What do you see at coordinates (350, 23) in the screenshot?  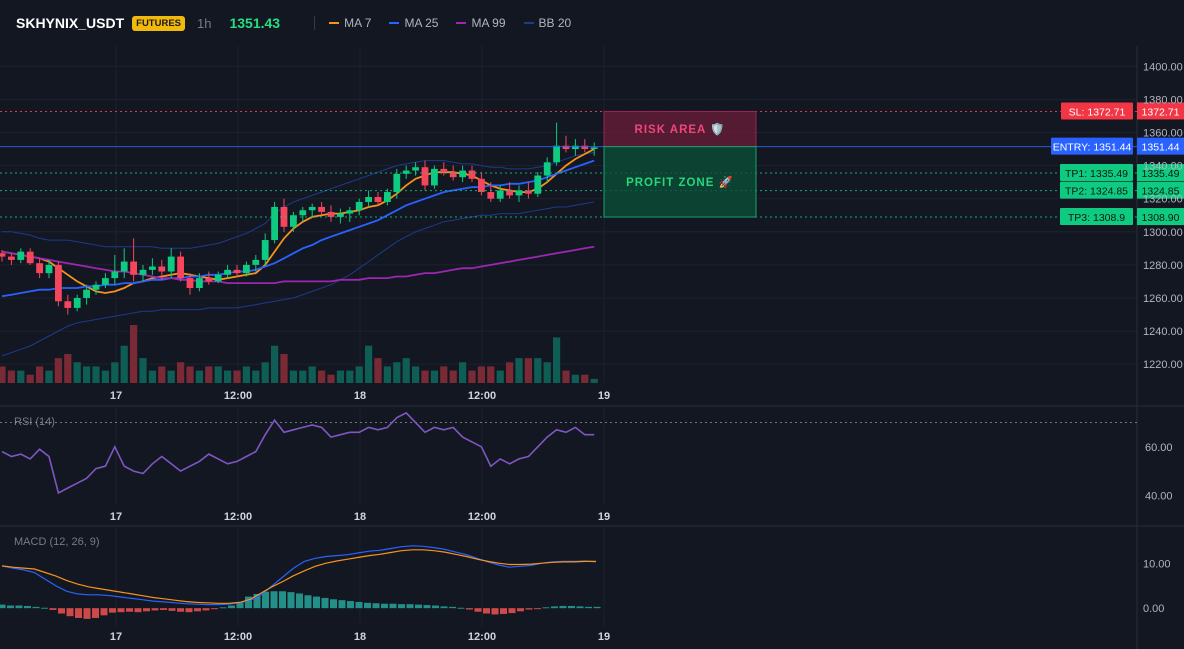 I see `legend-ma7: MA 7` at bounding box center [350, 23].